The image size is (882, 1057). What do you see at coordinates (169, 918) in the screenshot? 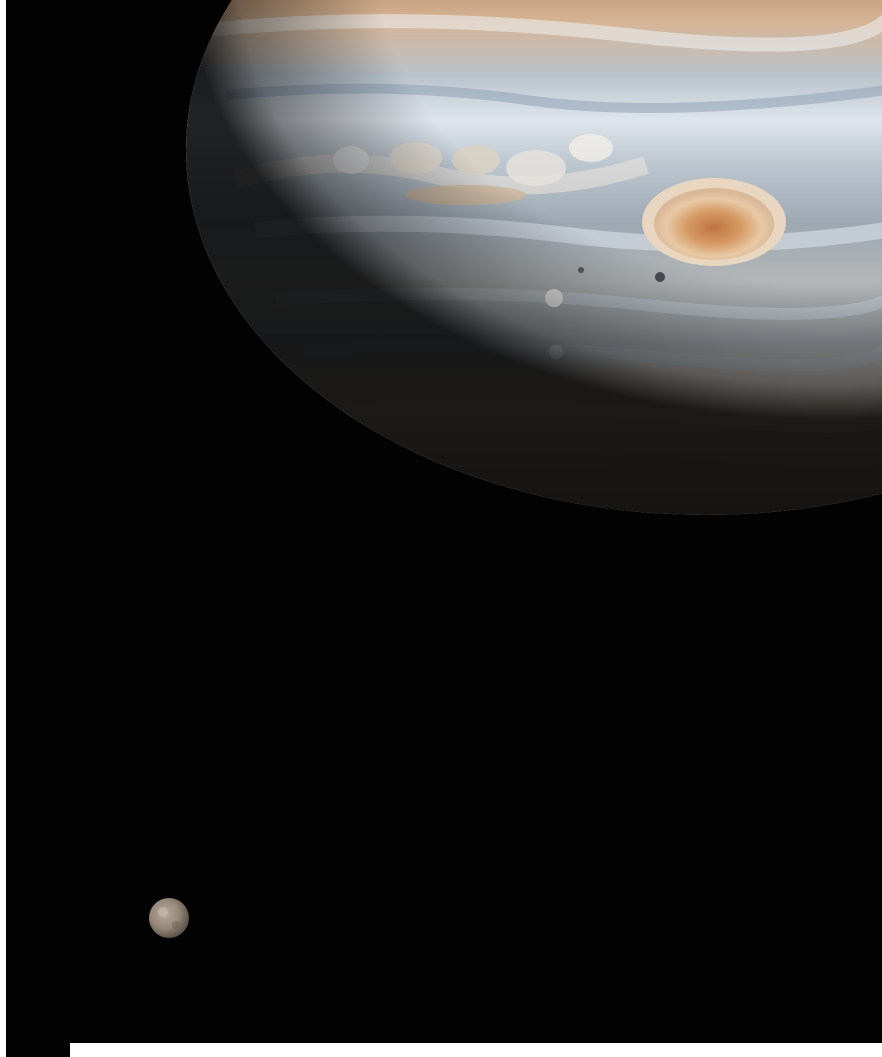
I see `moon-ganymede` at bounding box center [169, 918].